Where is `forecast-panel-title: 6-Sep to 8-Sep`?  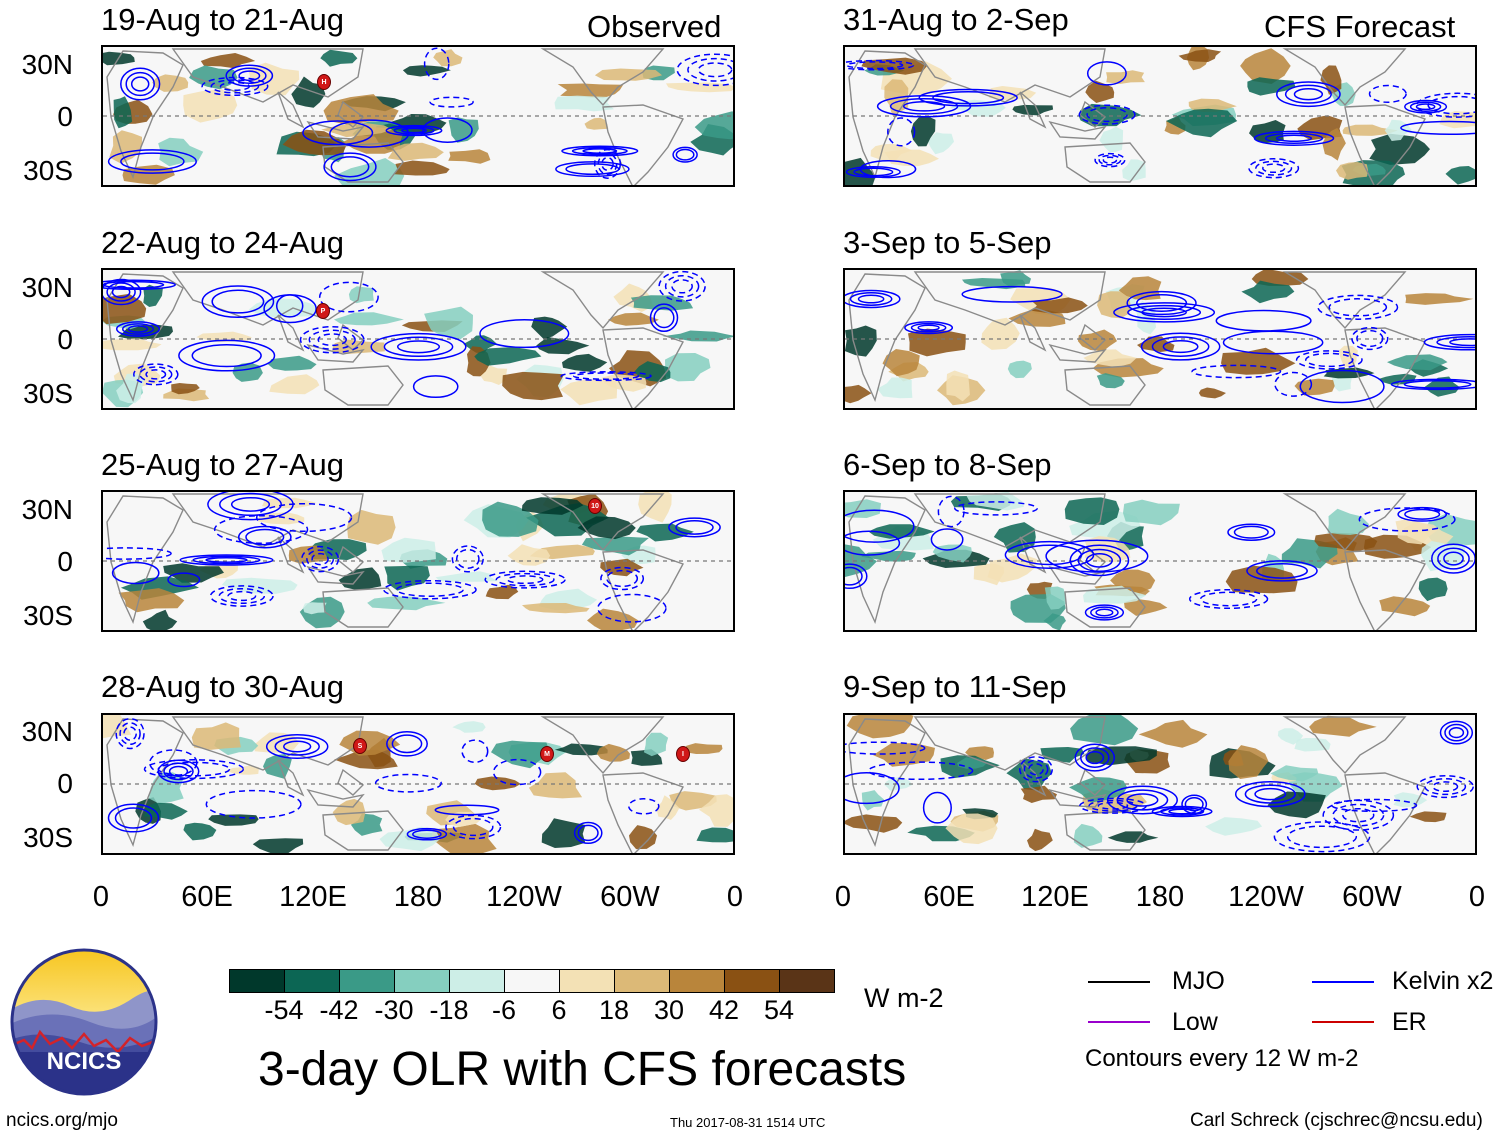
forecast-panel-title: 6-Sep to 8-Sep is located at coordinates (947, 464).